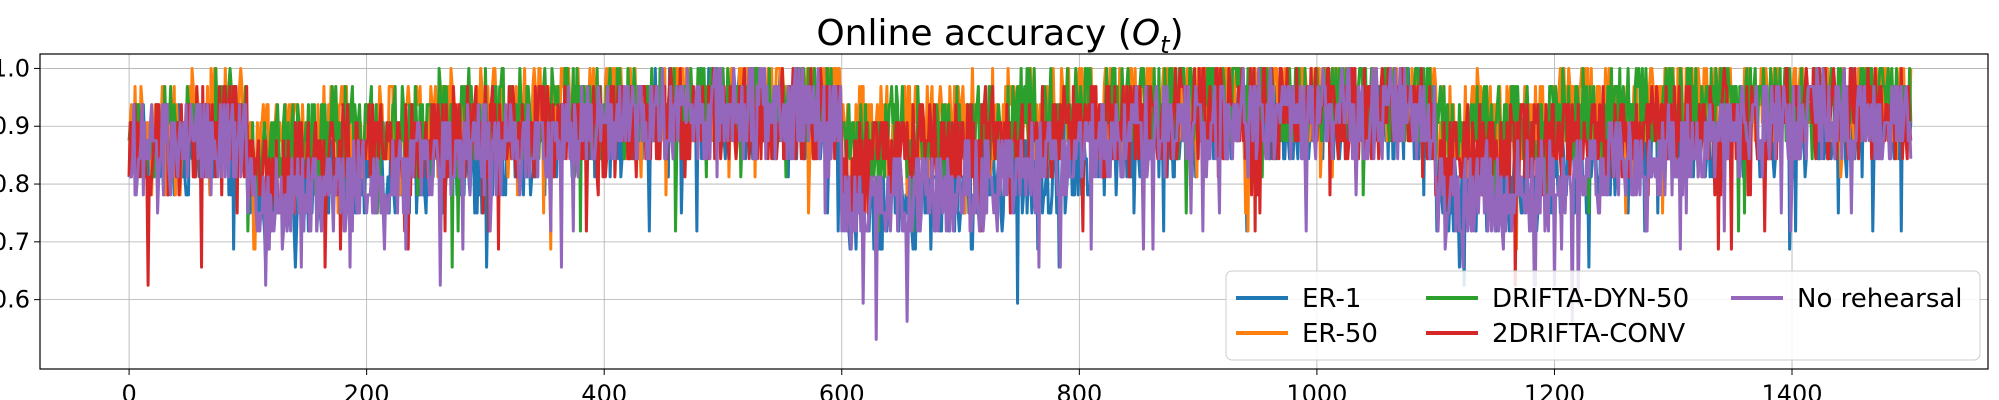 The height and width of the screenshot is (400, 1999). Describe the element at coordinates (15, 242) in the screenshot. I see `y-tick-label: 0.7` at that location.